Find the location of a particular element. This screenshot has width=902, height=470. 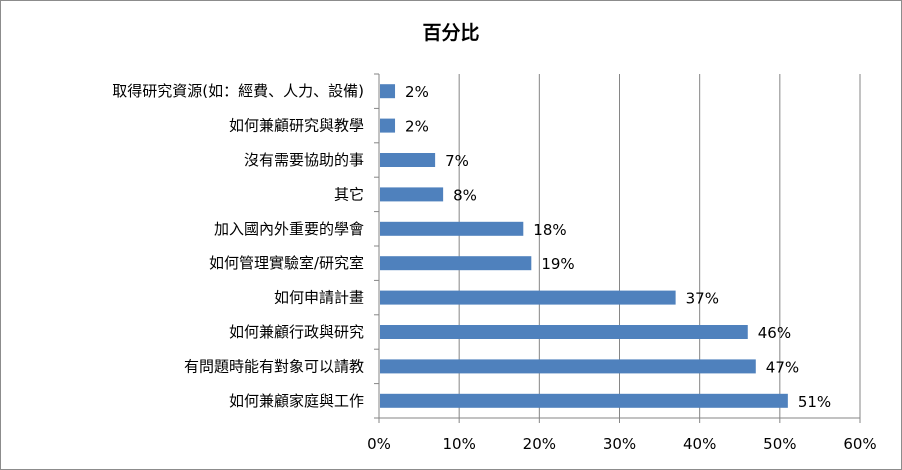

category-label: 如何兼顧家庭與工作 is located at coordinates (296, 401).